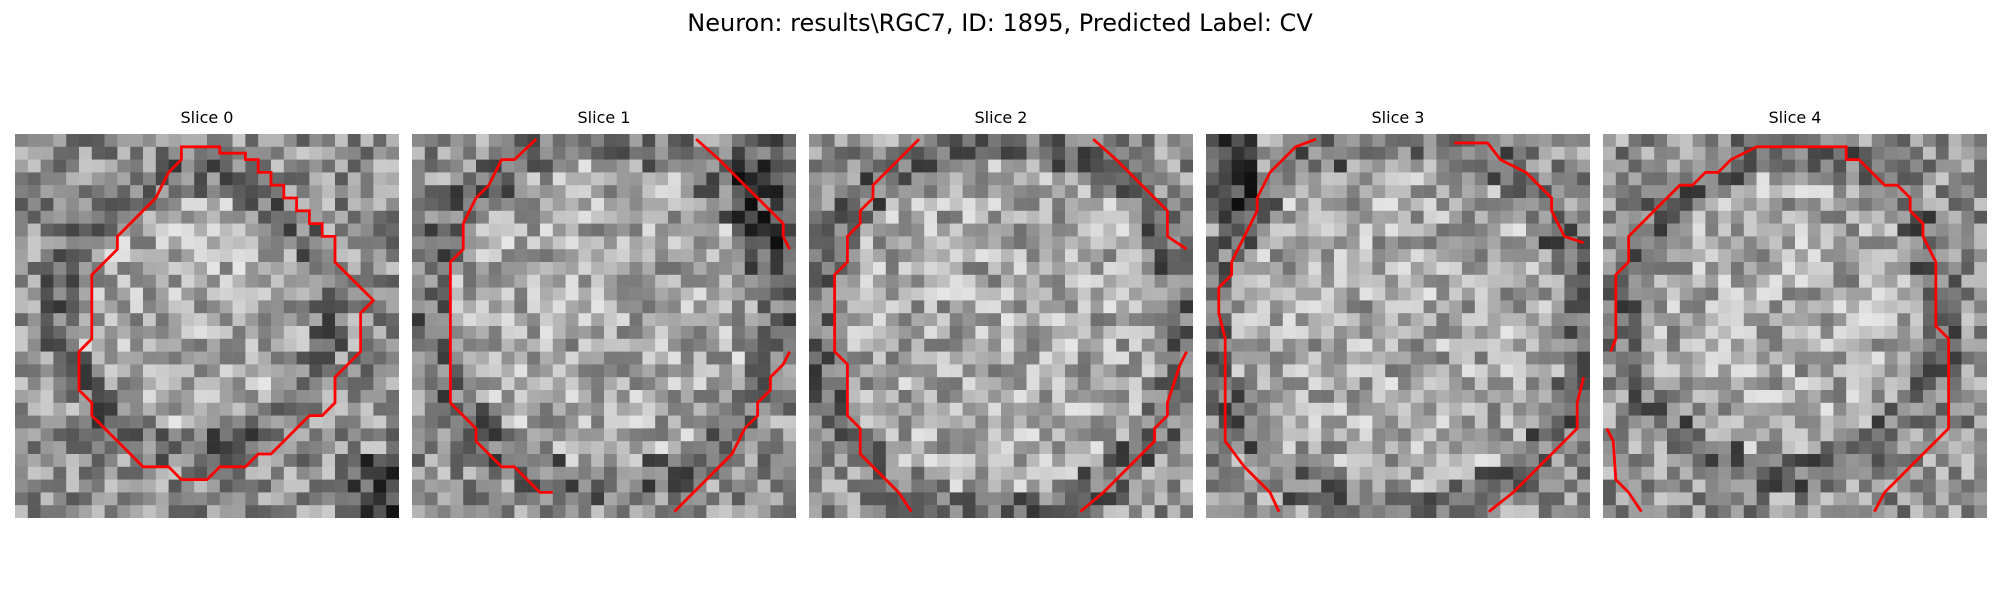 The width and height of the screenshot is (2000, 600). Describe the element at coordinates (207, 117) in the screenshot. I see `slice-title-0: Slice 0` at that location.